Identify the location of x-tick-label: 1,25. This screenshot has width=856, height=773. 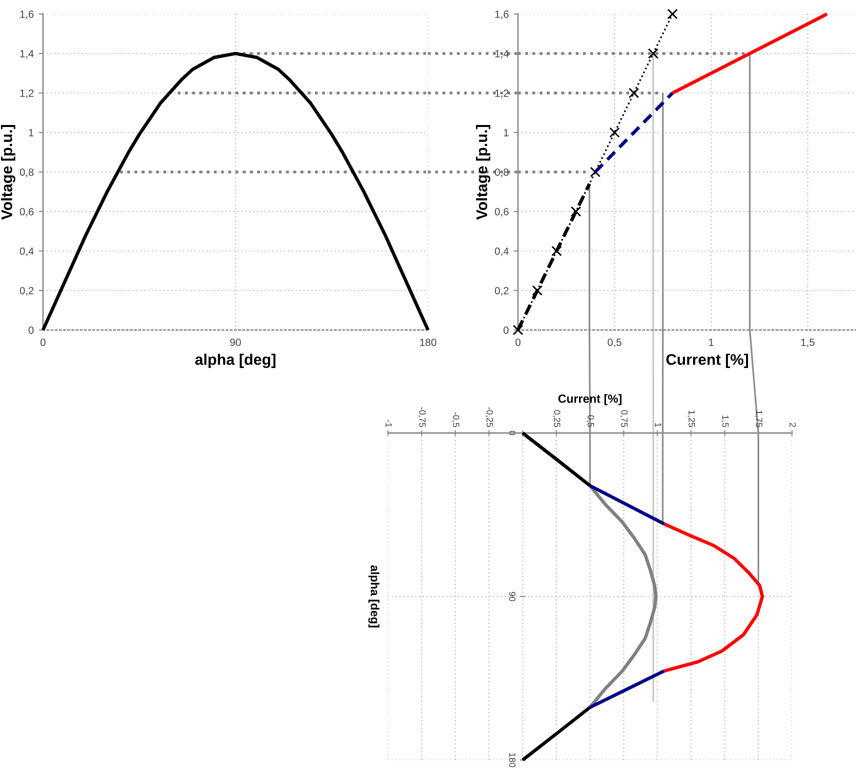
(691, 419).